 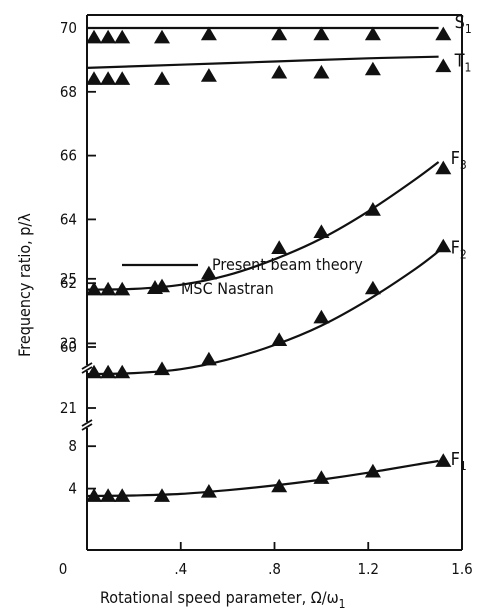 What do you see at coordinates (72, 489) in the screenshot?
I see `y-tick-label: 4` at bounding box center [72, 489].